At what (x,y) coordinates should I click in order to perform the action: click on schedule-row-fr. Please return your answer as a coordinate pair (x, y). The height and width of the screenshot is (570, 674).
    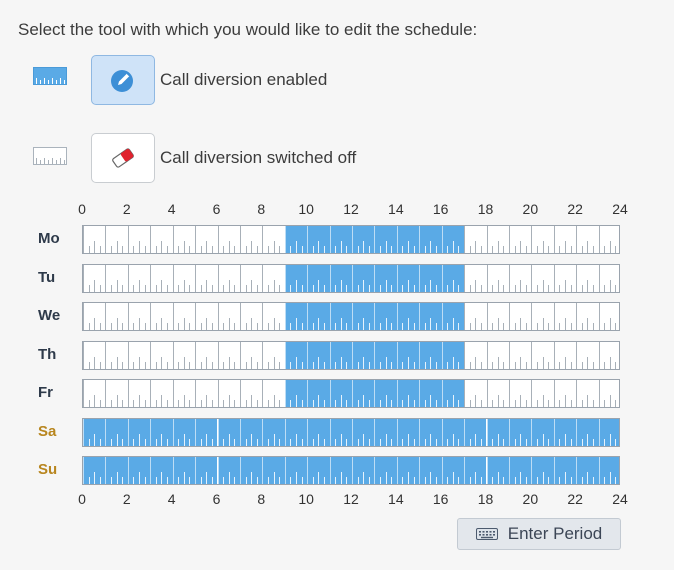
    Looking at the image, I should click on (351, 393).